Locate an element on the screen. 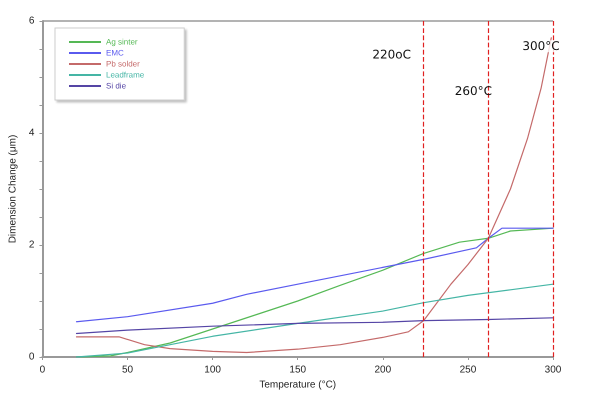 The width and height of the screenshot is (599, 396). y-tick-label: 4 is located at coordinates (31, 133).